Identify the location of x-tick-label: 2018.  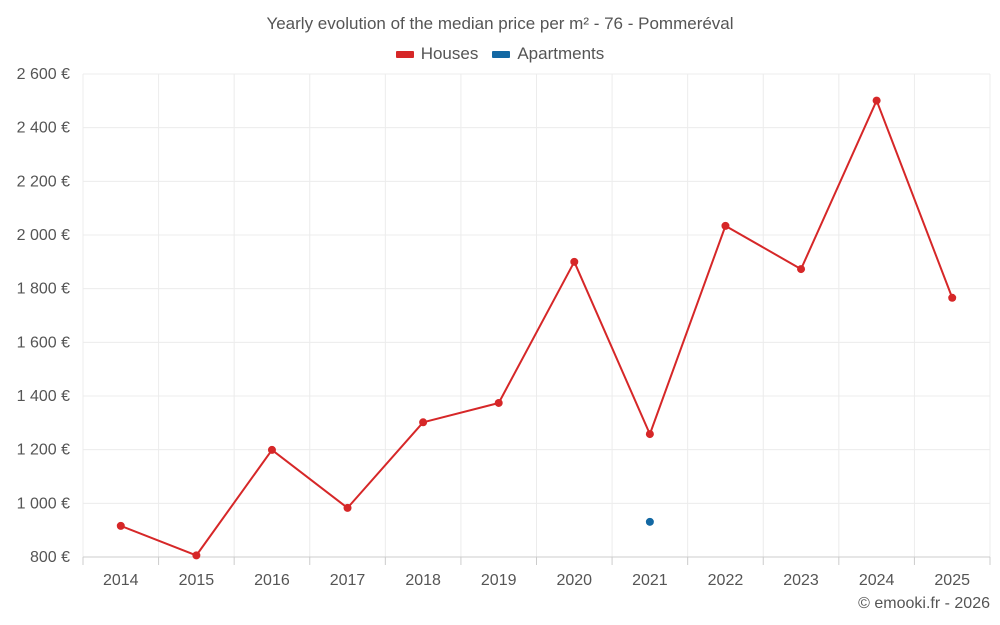
(423, 580).